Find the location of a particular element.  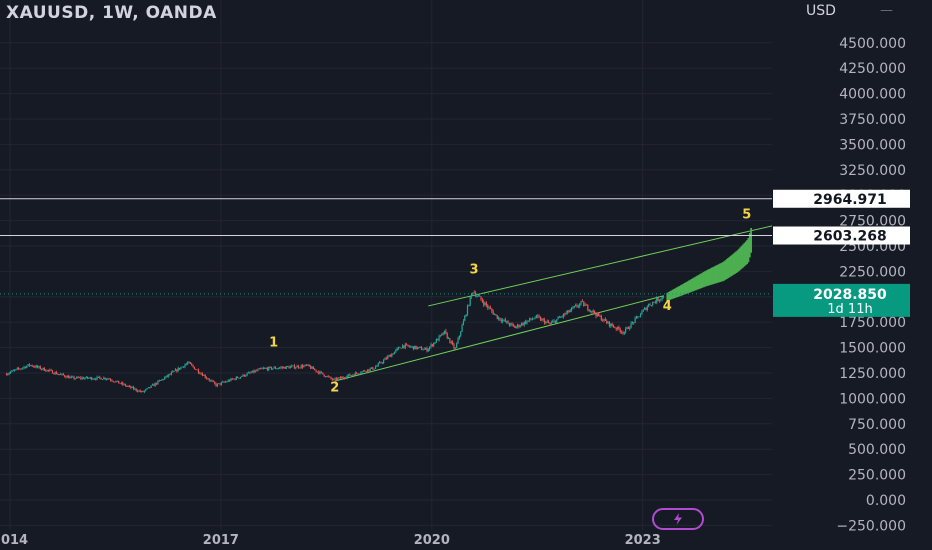

channel-line is located at coordinates (499, 338).